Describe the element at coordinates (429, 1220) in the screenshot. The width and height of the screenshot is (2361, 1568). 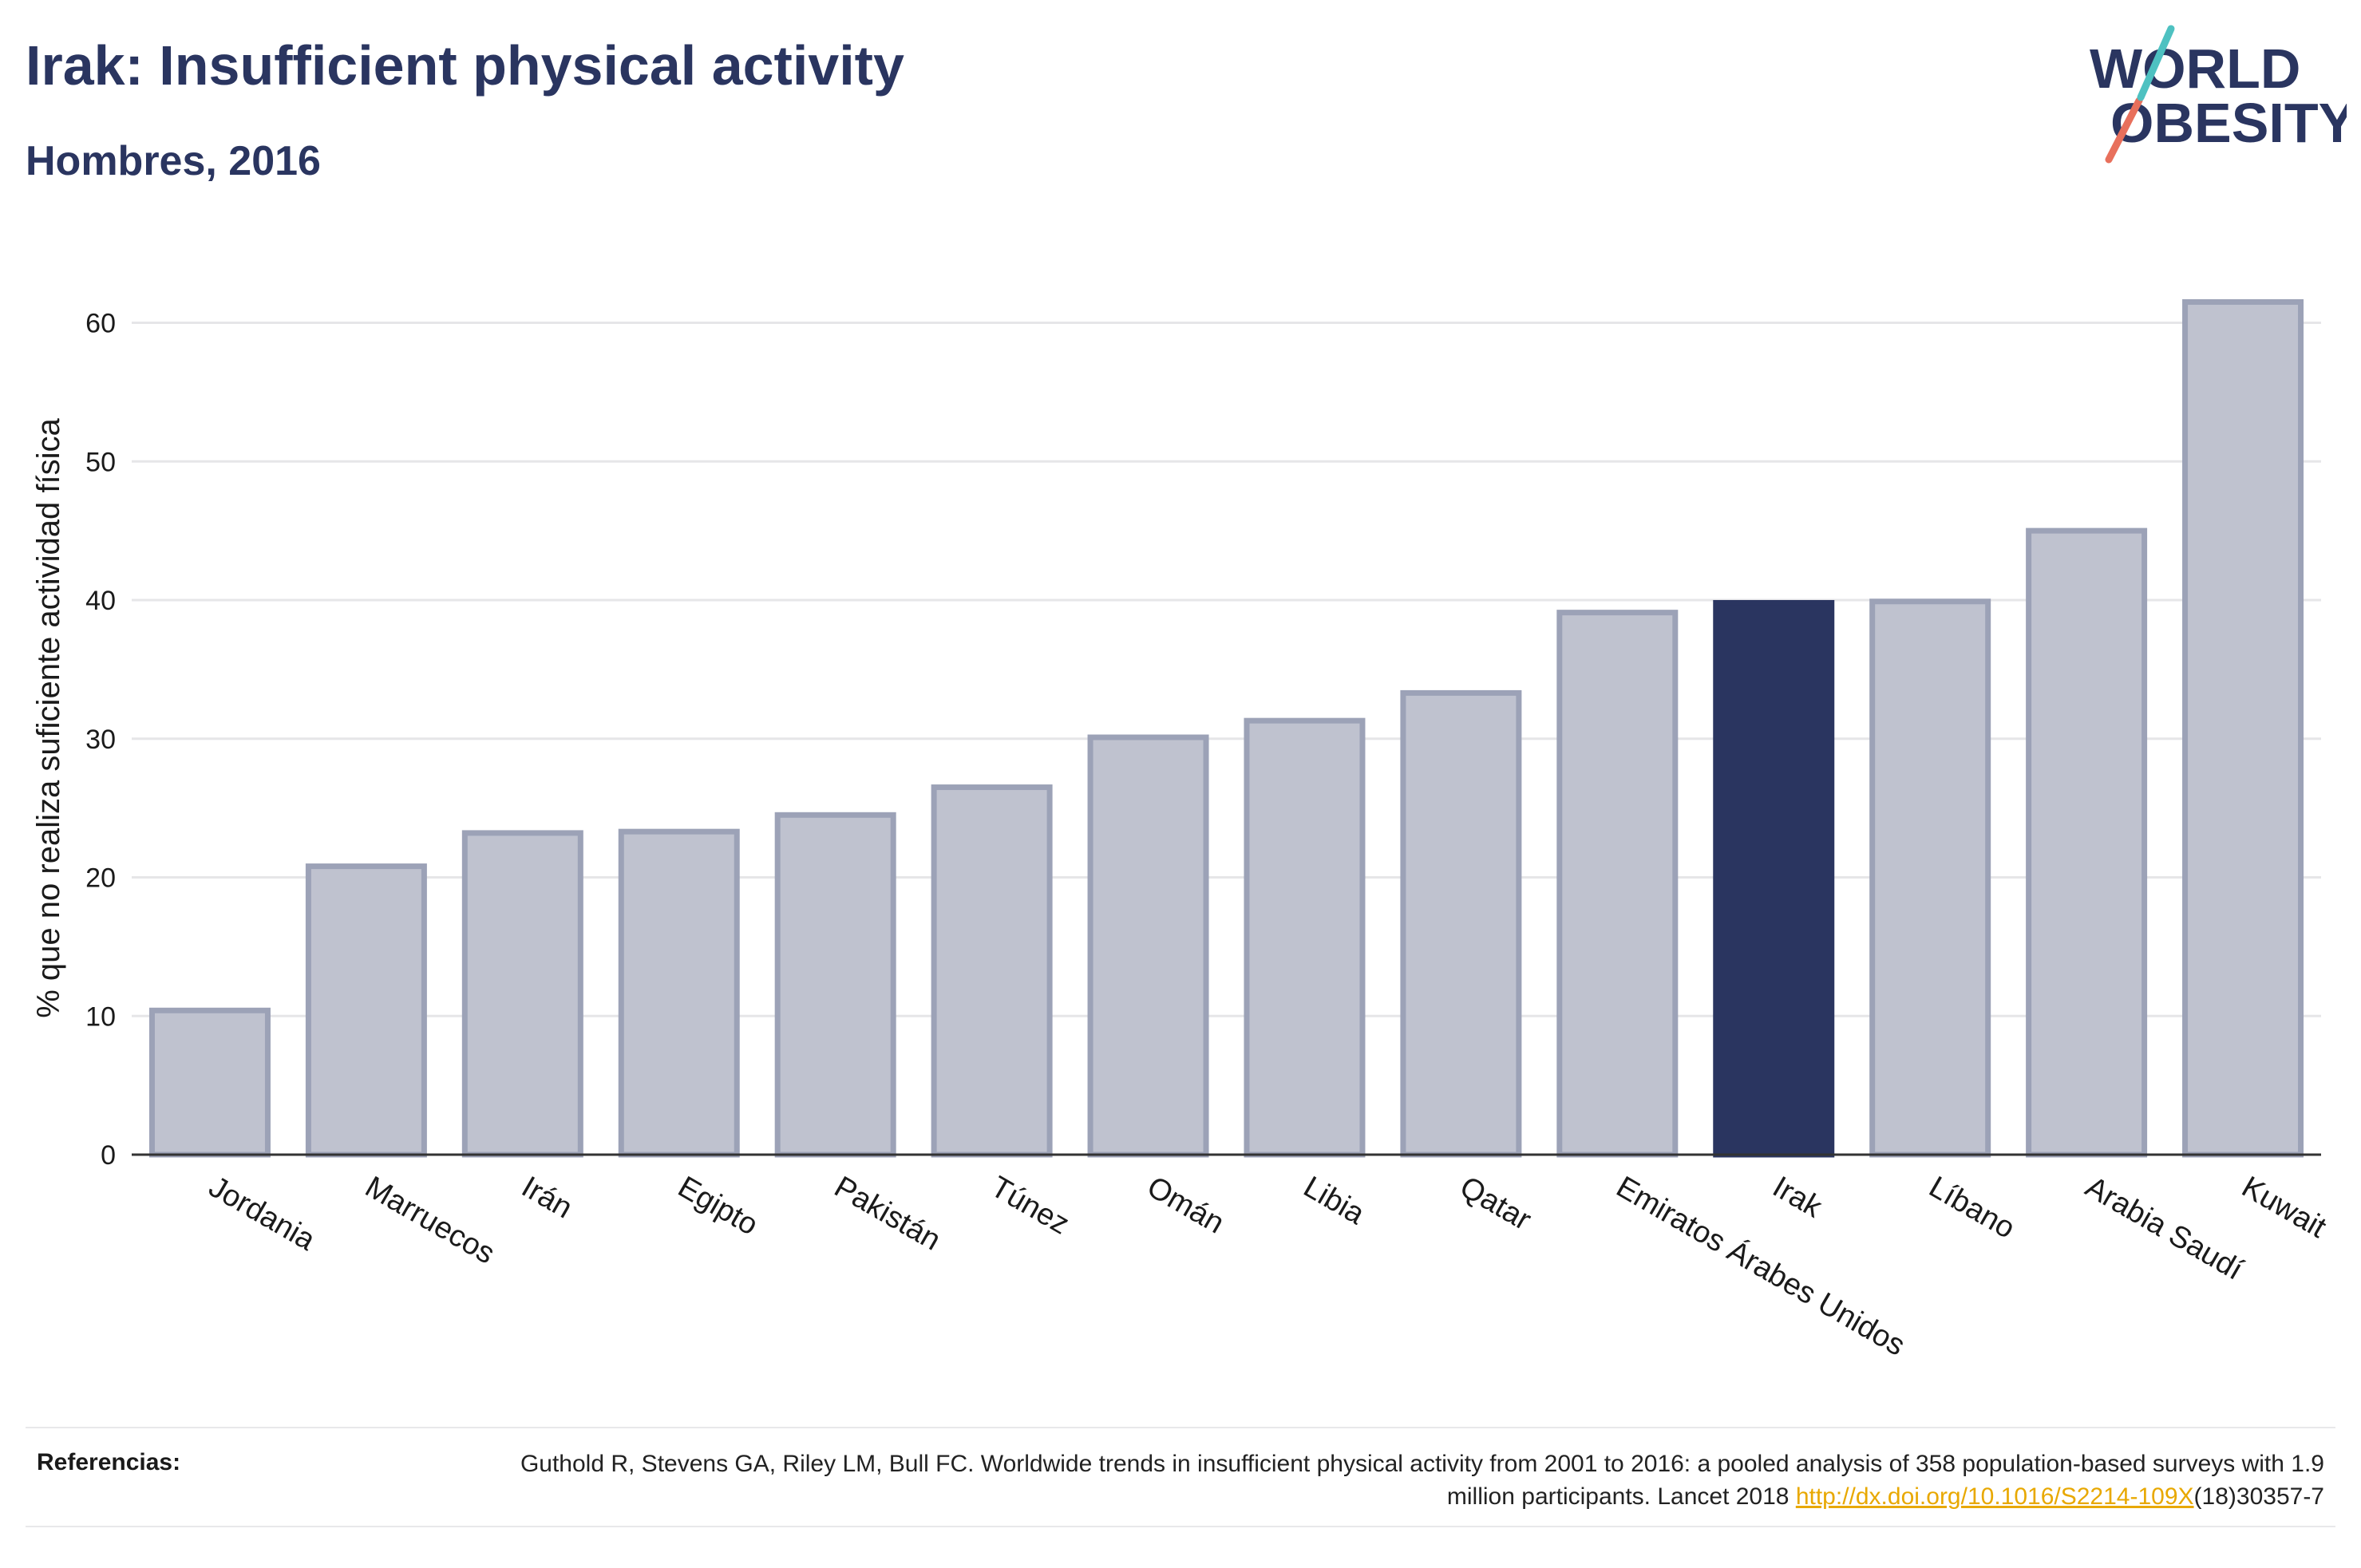
I see `x-tick-label: Marruecos` at that location.